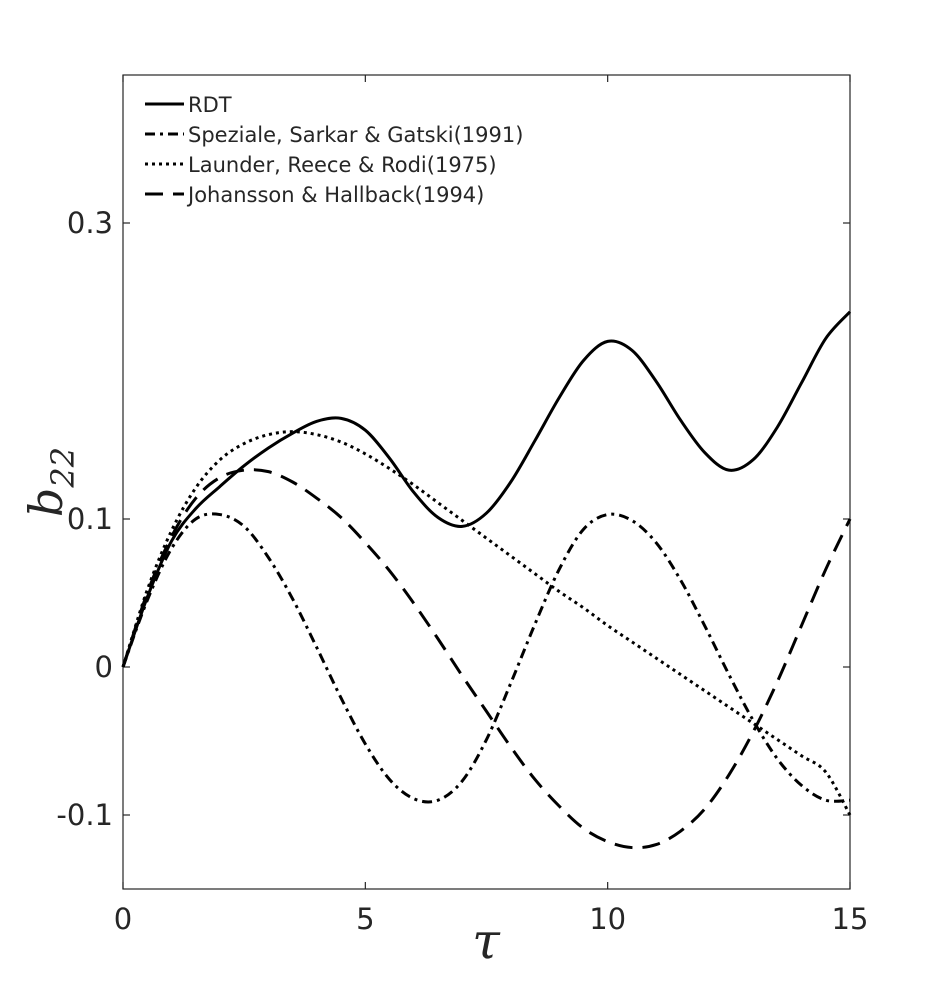  Describe the element at coordinates (342, 165) in the screenshot. I see `legend-label-launder-reece-rodi-1975: Launder, Reece & Rodi(1975)` at that location.